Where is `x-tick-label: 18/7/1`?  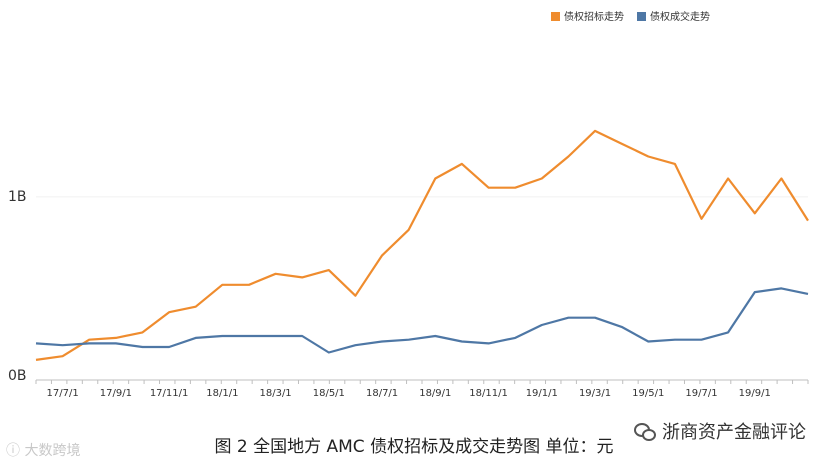 x-tick-label: 18/7/1 is located at coordinates (382, 393).